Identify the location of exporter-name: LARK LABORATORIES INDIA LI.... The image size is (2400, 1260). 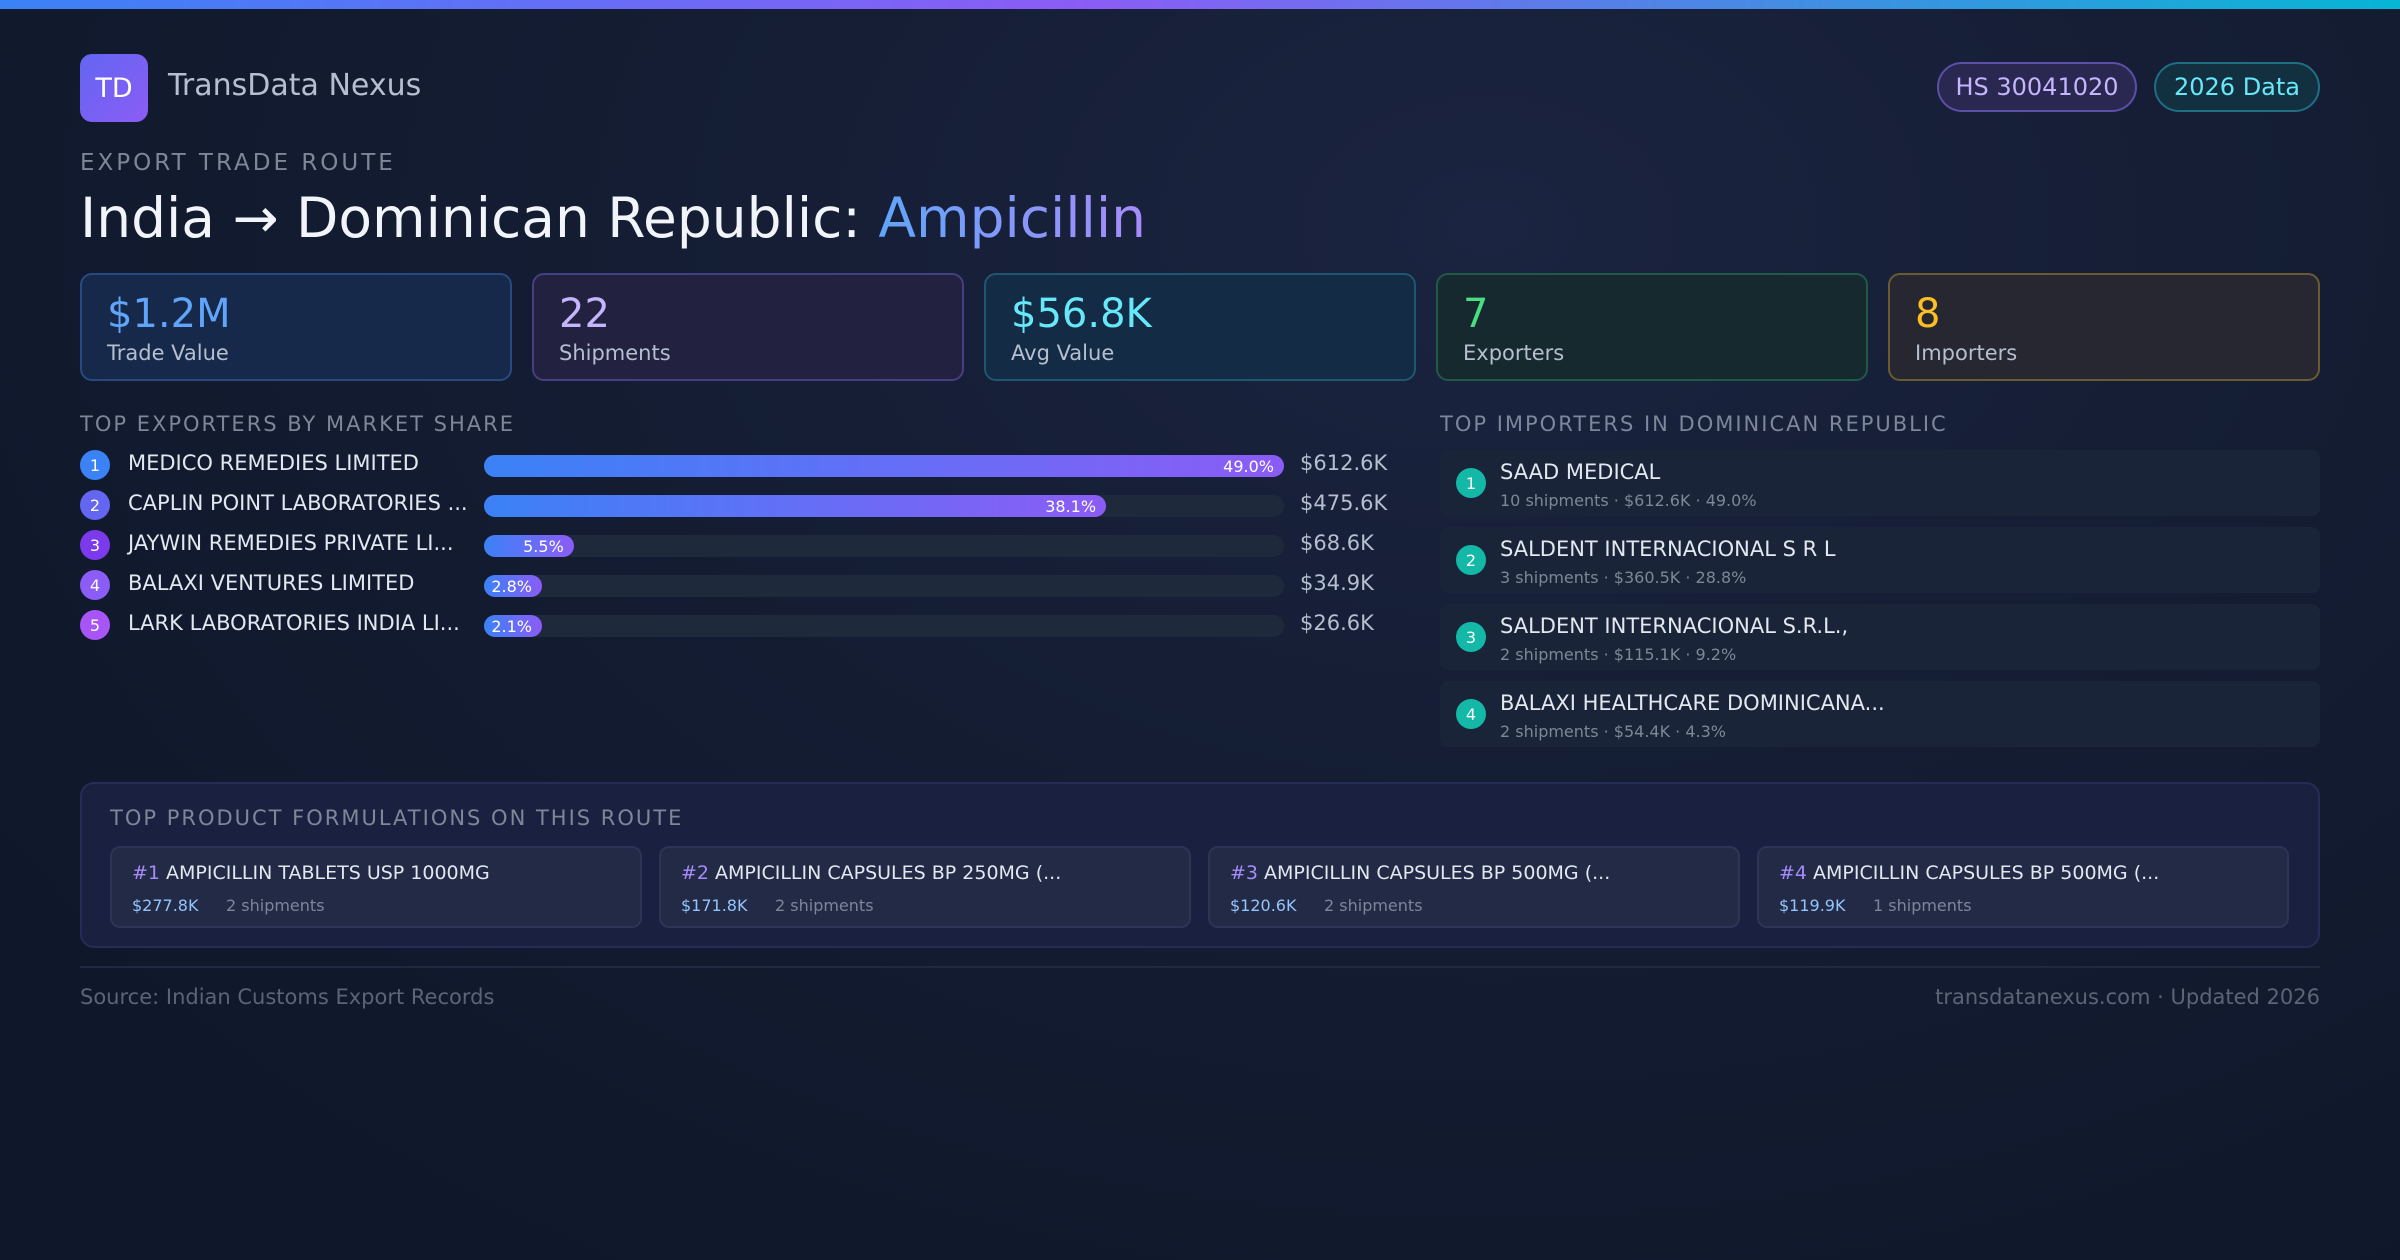
(294, 623).